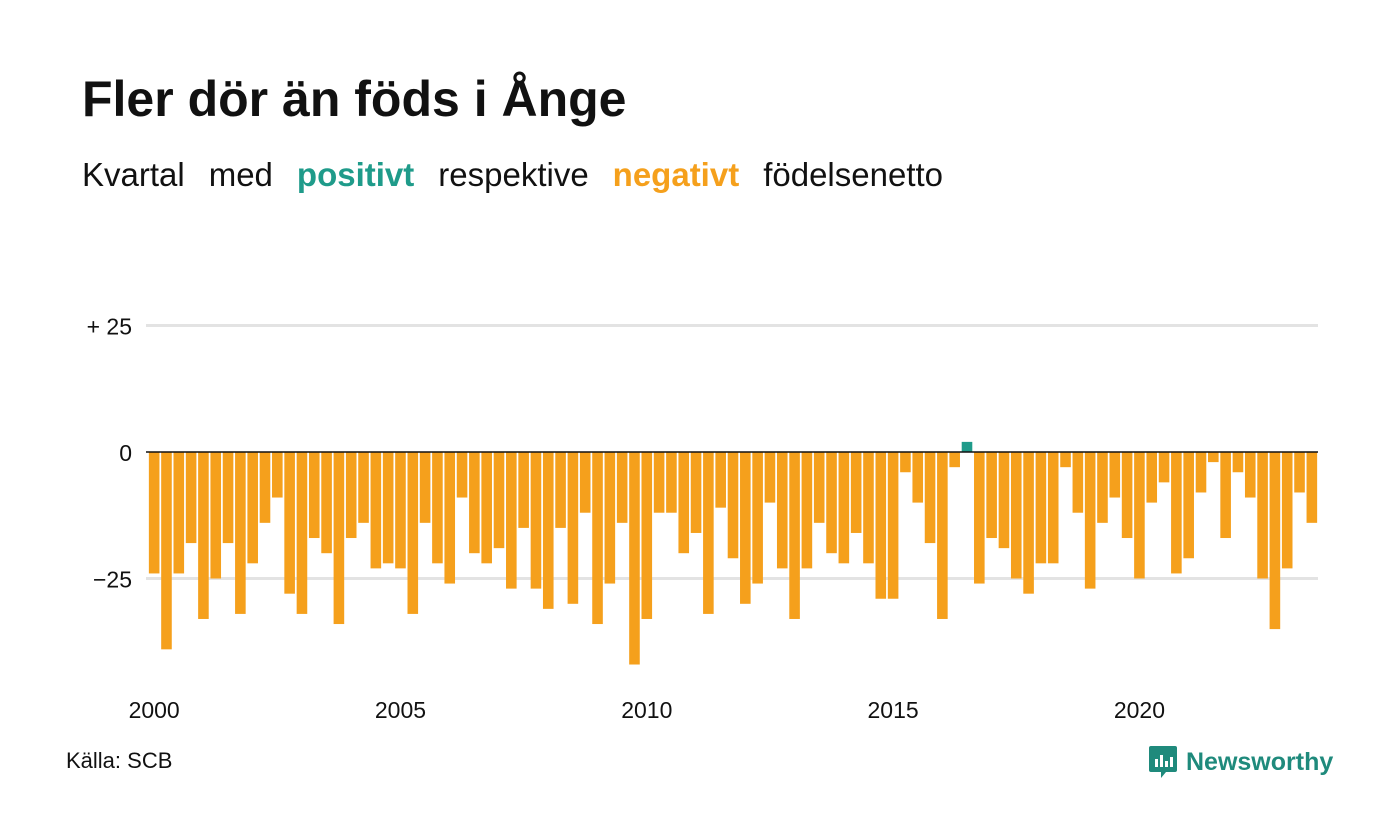 This screenshot has height=840, width=1400. Describe the element at coordinates (1163, 762) in the screenshot. I see `newsworthy-logo-icon` at that location.